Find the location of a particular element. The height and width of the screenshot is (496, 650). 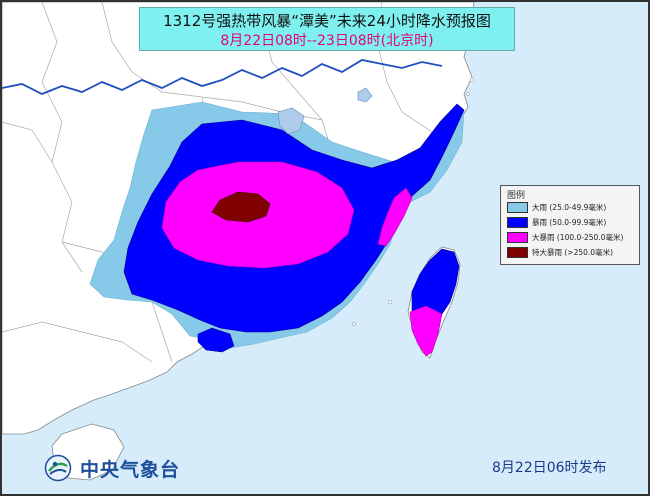

heavy-rainstorm-coastal is located at coordinates (395, 217).